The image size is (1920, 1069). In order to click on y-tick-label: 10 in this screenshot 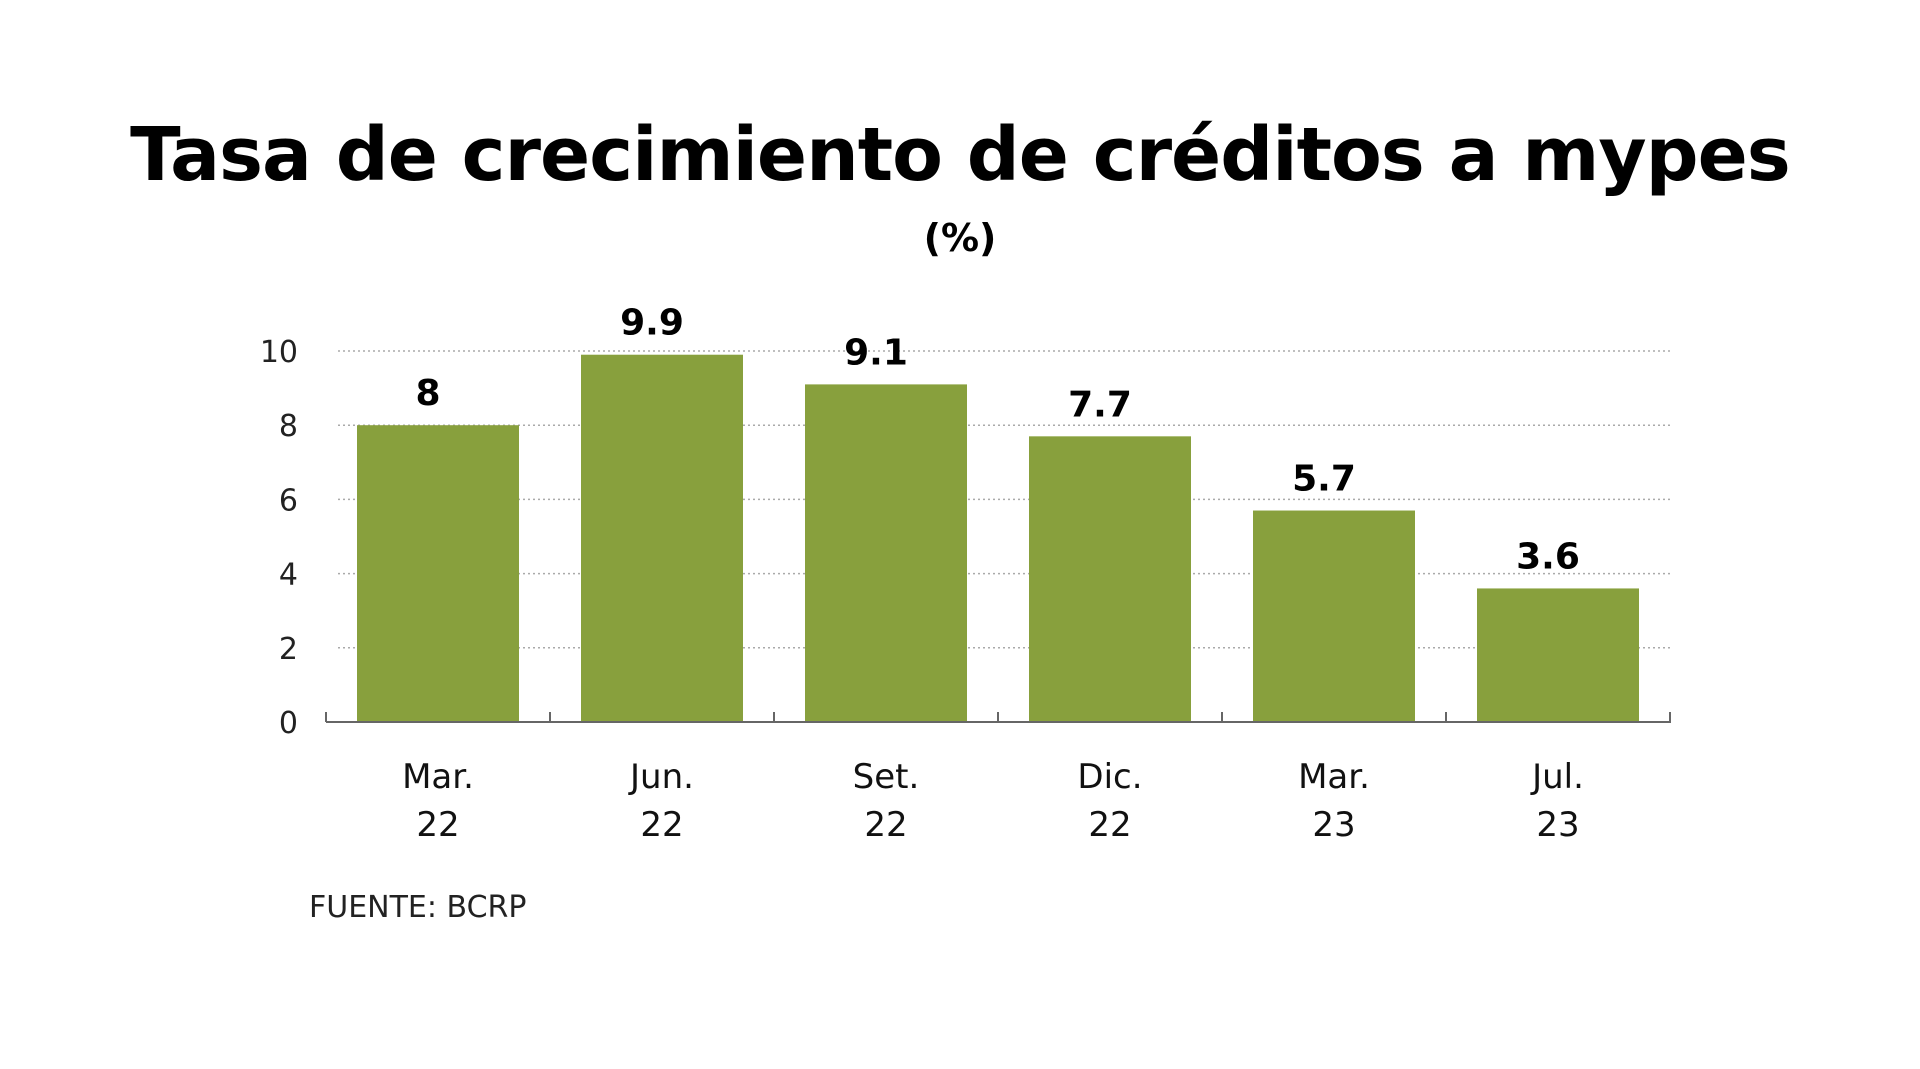, I will do `click(279, 352)`.